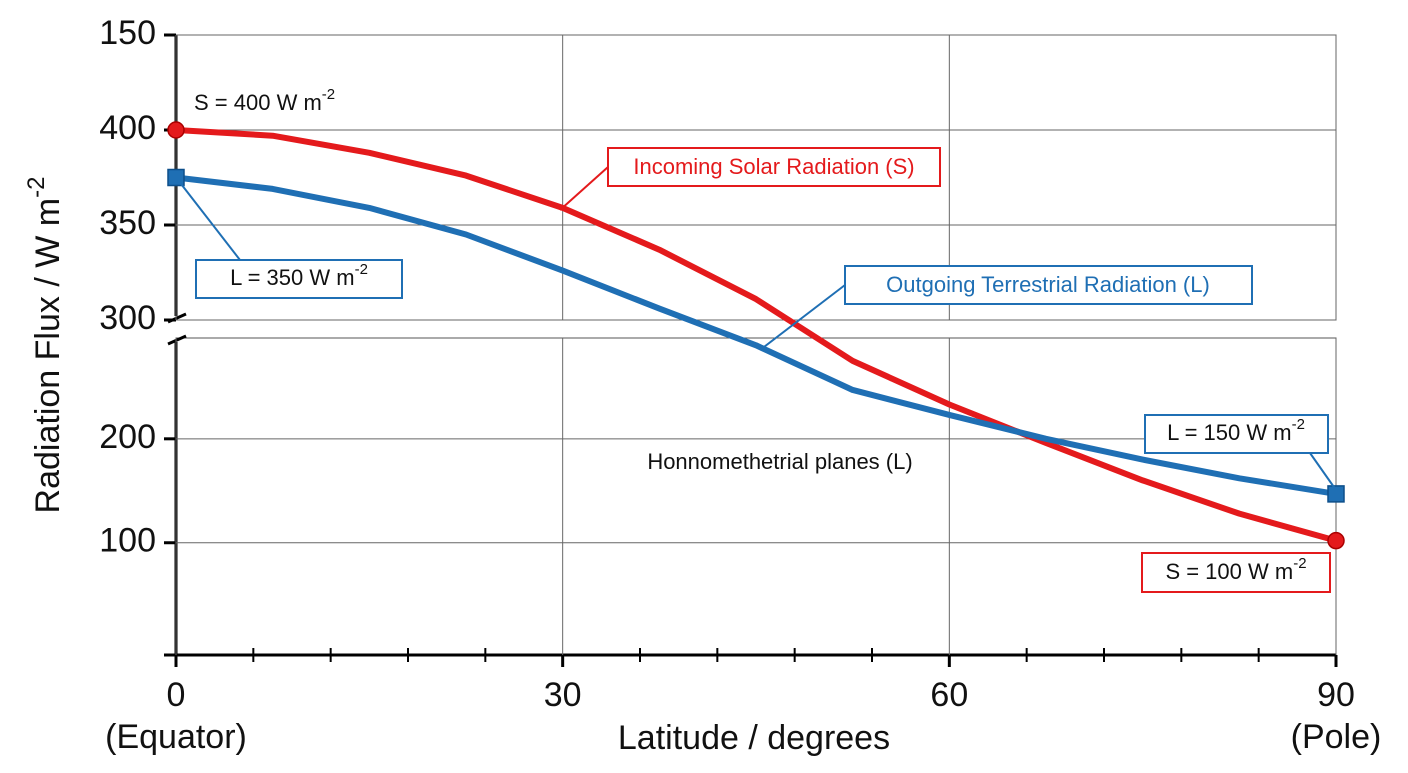 Image resolution: width=1408 pixels, height=773 pixels. Describe the element at coordinates (127, 223) in the screenshot. I see `y-tick-label: 350` at that location.